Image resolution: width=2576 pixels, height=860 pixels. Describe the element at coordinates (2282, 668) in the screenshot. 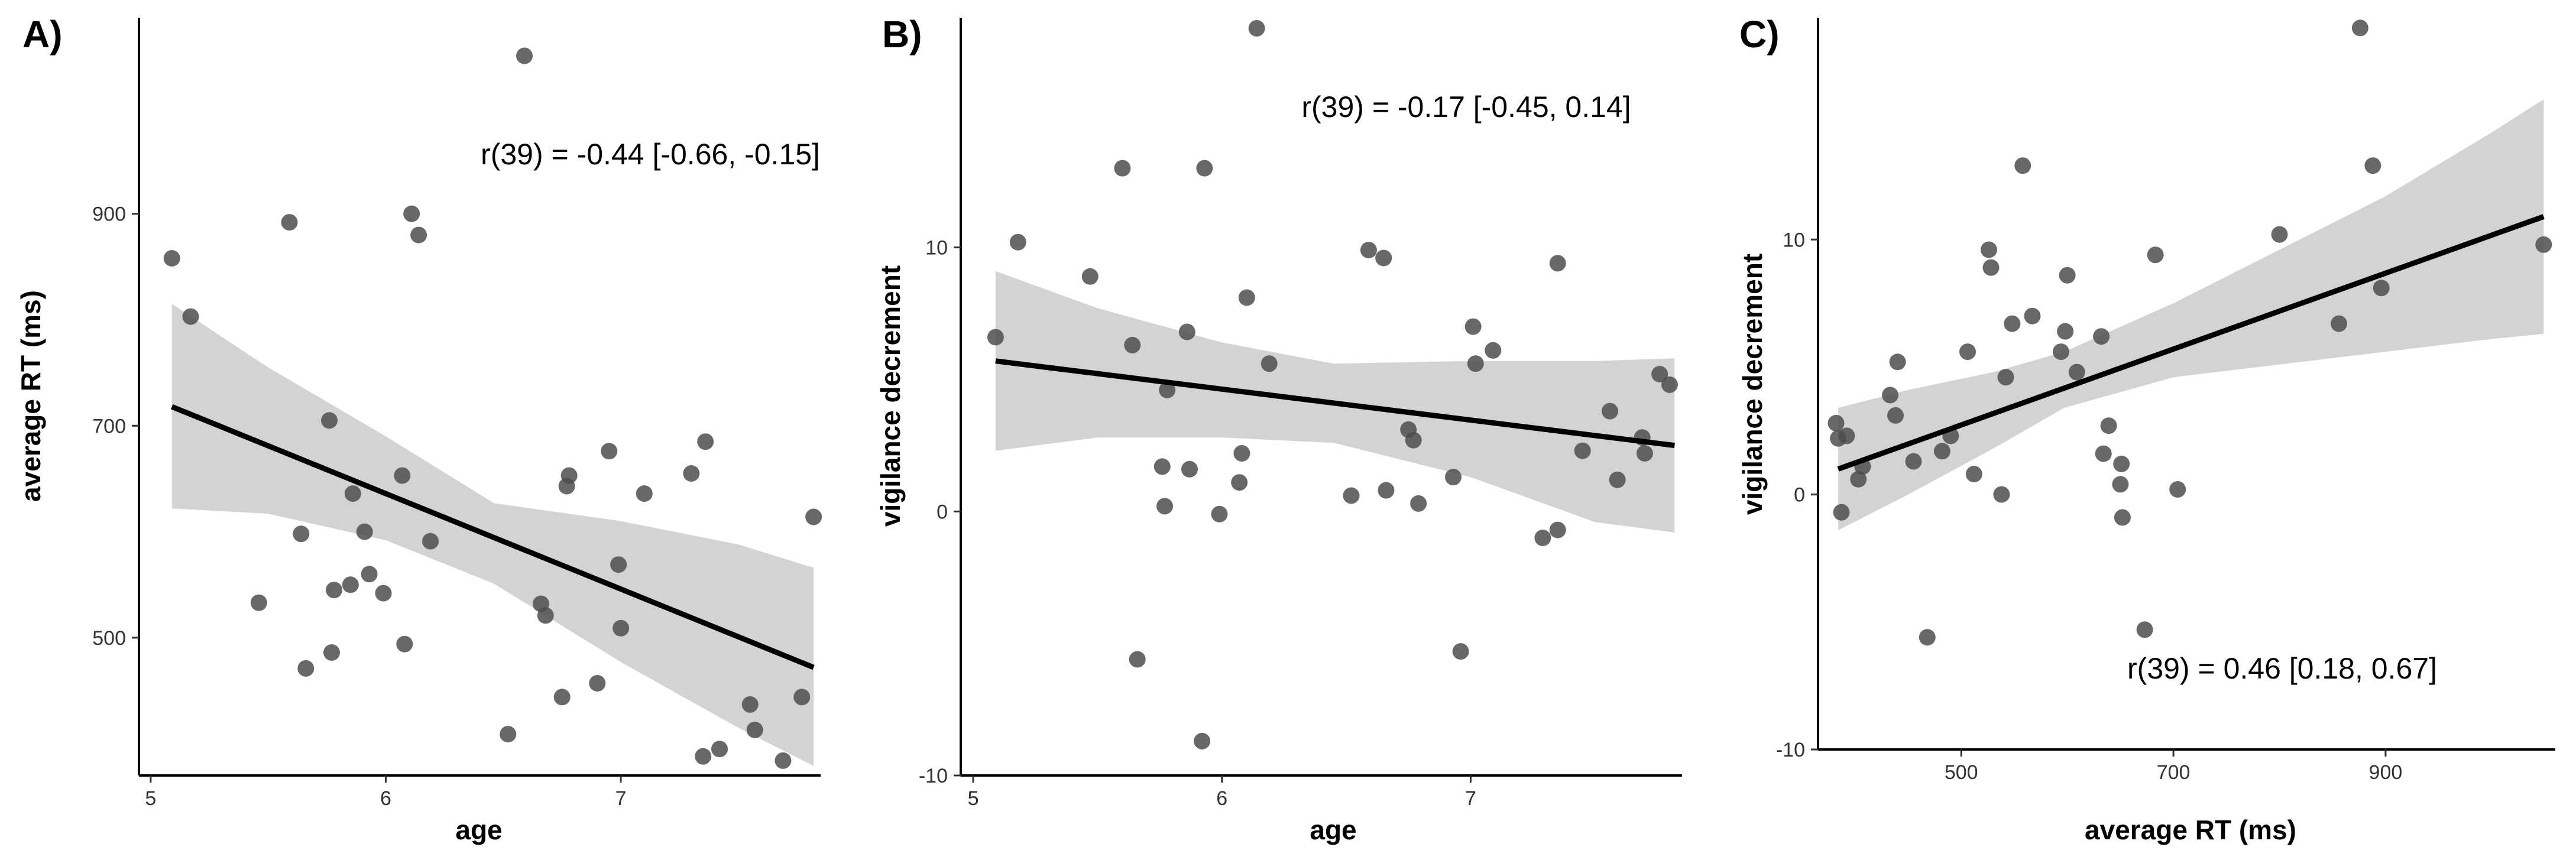

I see `correlation-annotation-c: r(39) = 0.46 [0.18, 0.67]` at that location.